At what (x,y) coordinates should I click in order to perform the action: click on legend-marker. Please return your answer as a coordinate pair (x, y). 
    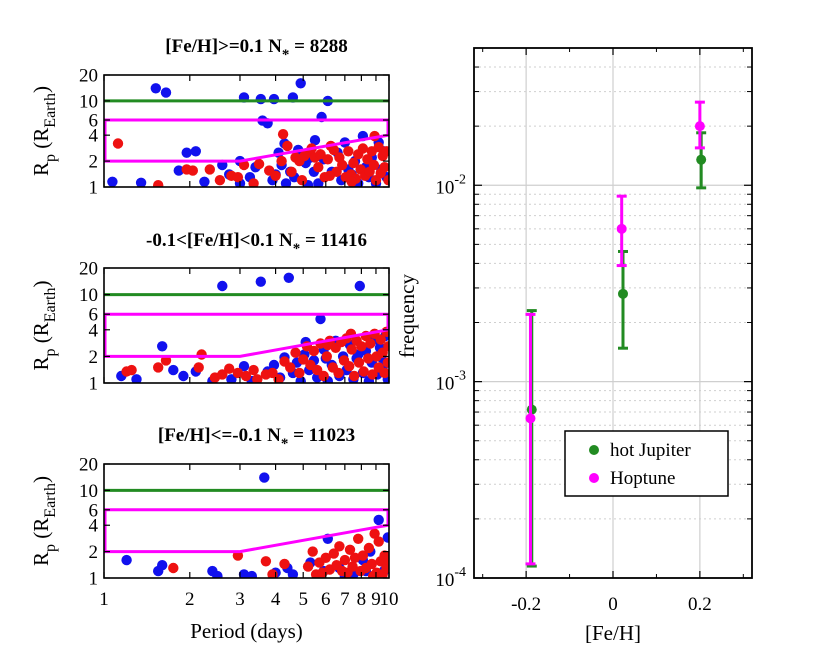
    Looking at the image, I should click on (594, 450).